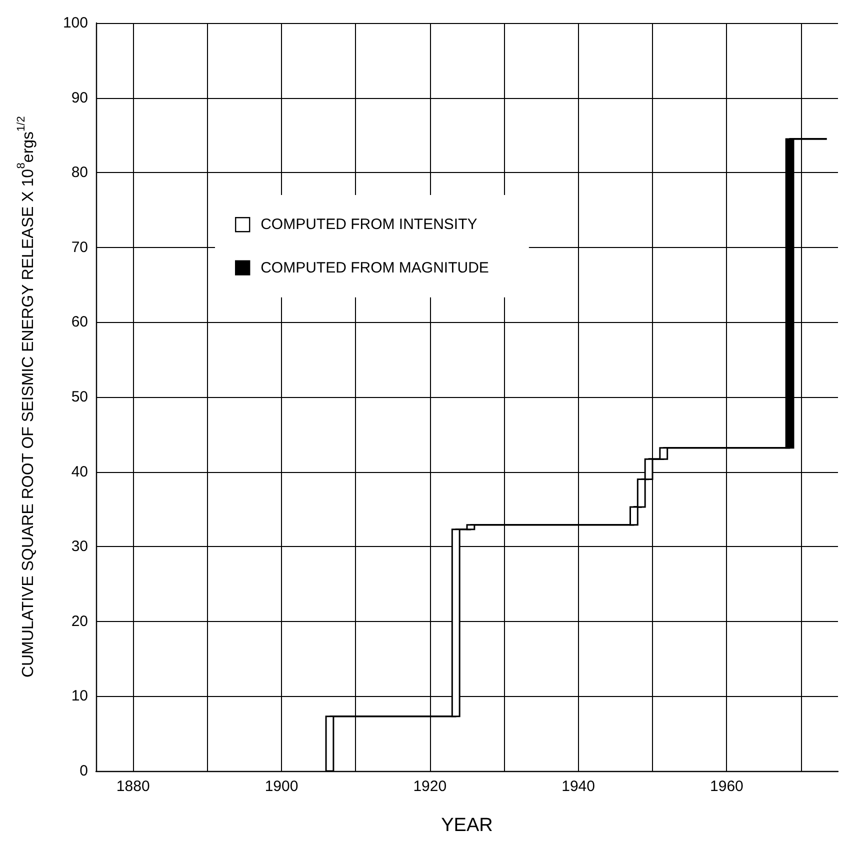  What do you see at coordinates (578, 786) in the screenshot?
I see `x-tick-label: 1940` at bounding box center [578, 786].